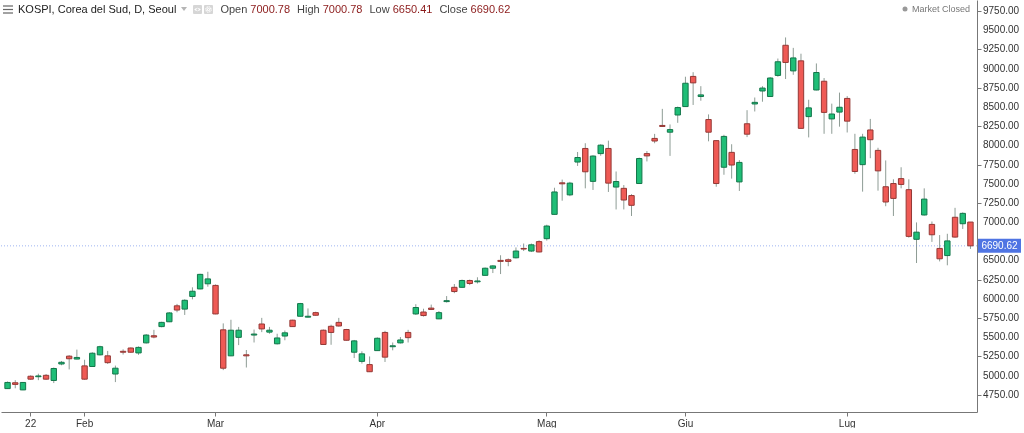 This screenshot has height=433, width=1024. What do you see at coordinates (940, 9) in the screenshot?
I see `annotation: Market Closed` at bounding box center [940, 9].